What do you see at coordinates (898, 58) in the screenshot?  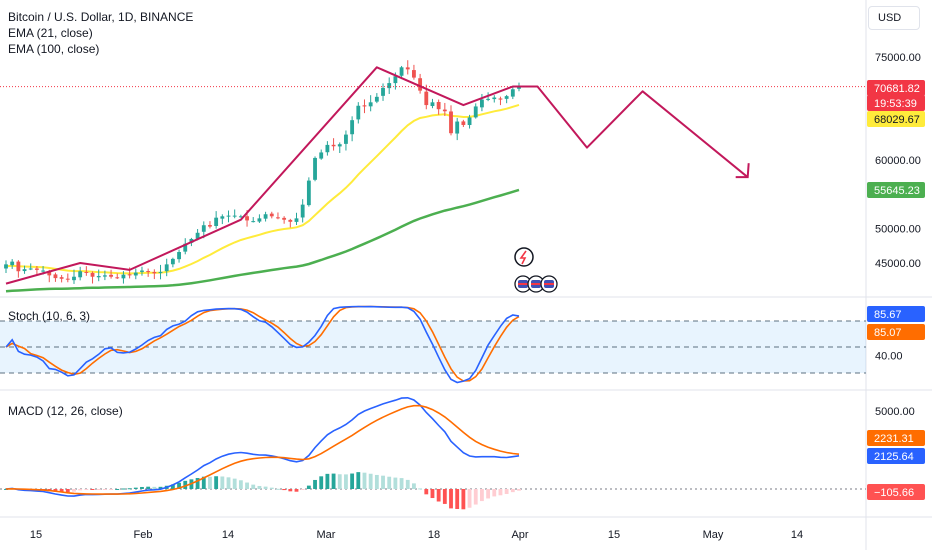 I see `price-tick-label: 75000.00` at bounding box center [898, 58].